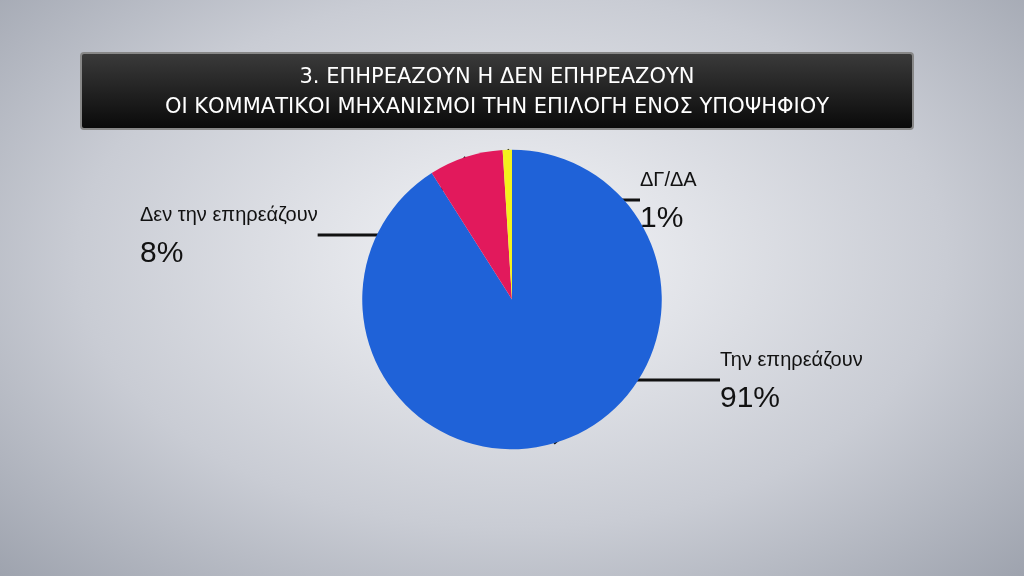 This screenshot has width=1024, height=576. Describe the element at coordinates (669, 179) in the screenshot. I see `slice-label: ΔΓ/ΔΑ` at that location.